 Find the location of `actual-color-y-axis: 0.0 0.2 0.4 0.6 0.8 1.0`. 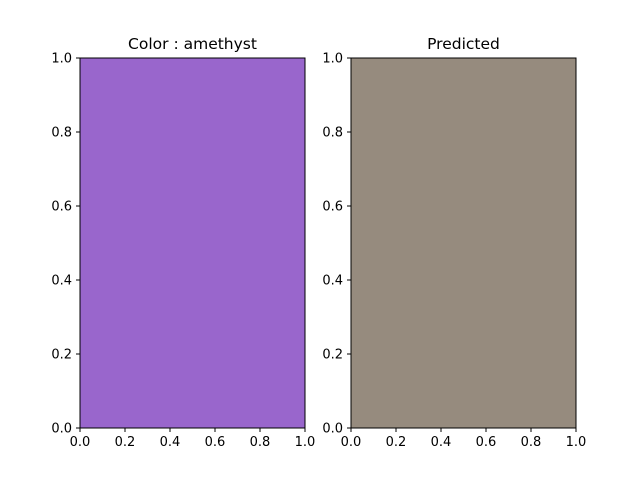

actual-color-y-axis: 0.0 0.2 0.4 0.6 0.8 1.0 is located at coordinates (65, 244).